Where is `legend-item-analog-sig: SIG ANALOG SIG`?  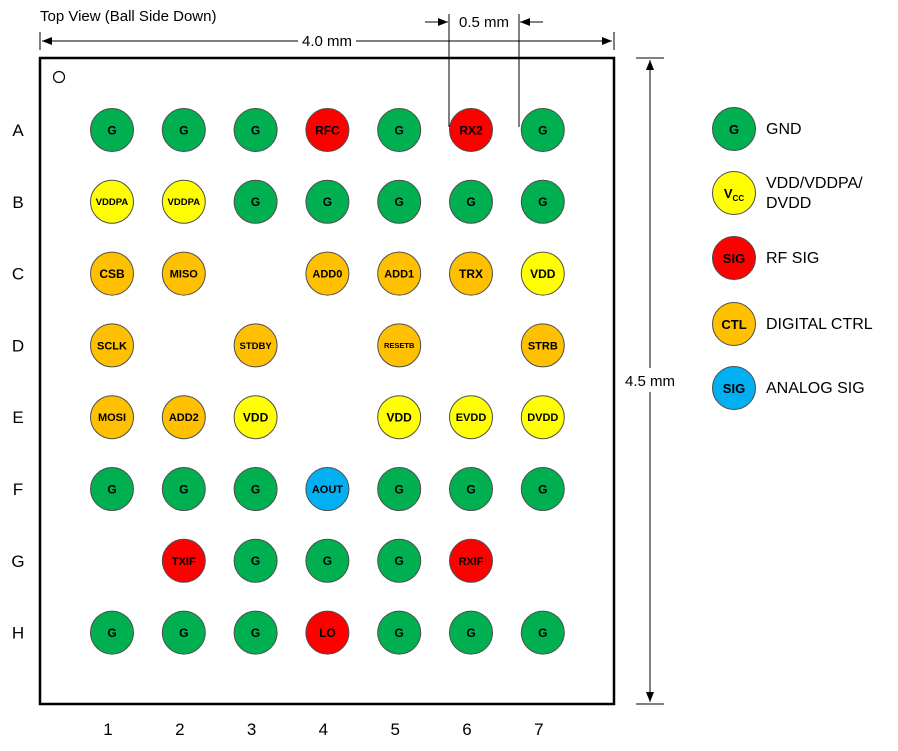 legend-item-analog-sig: SIG ANALOG SIG is located at coordinates (788, 388).